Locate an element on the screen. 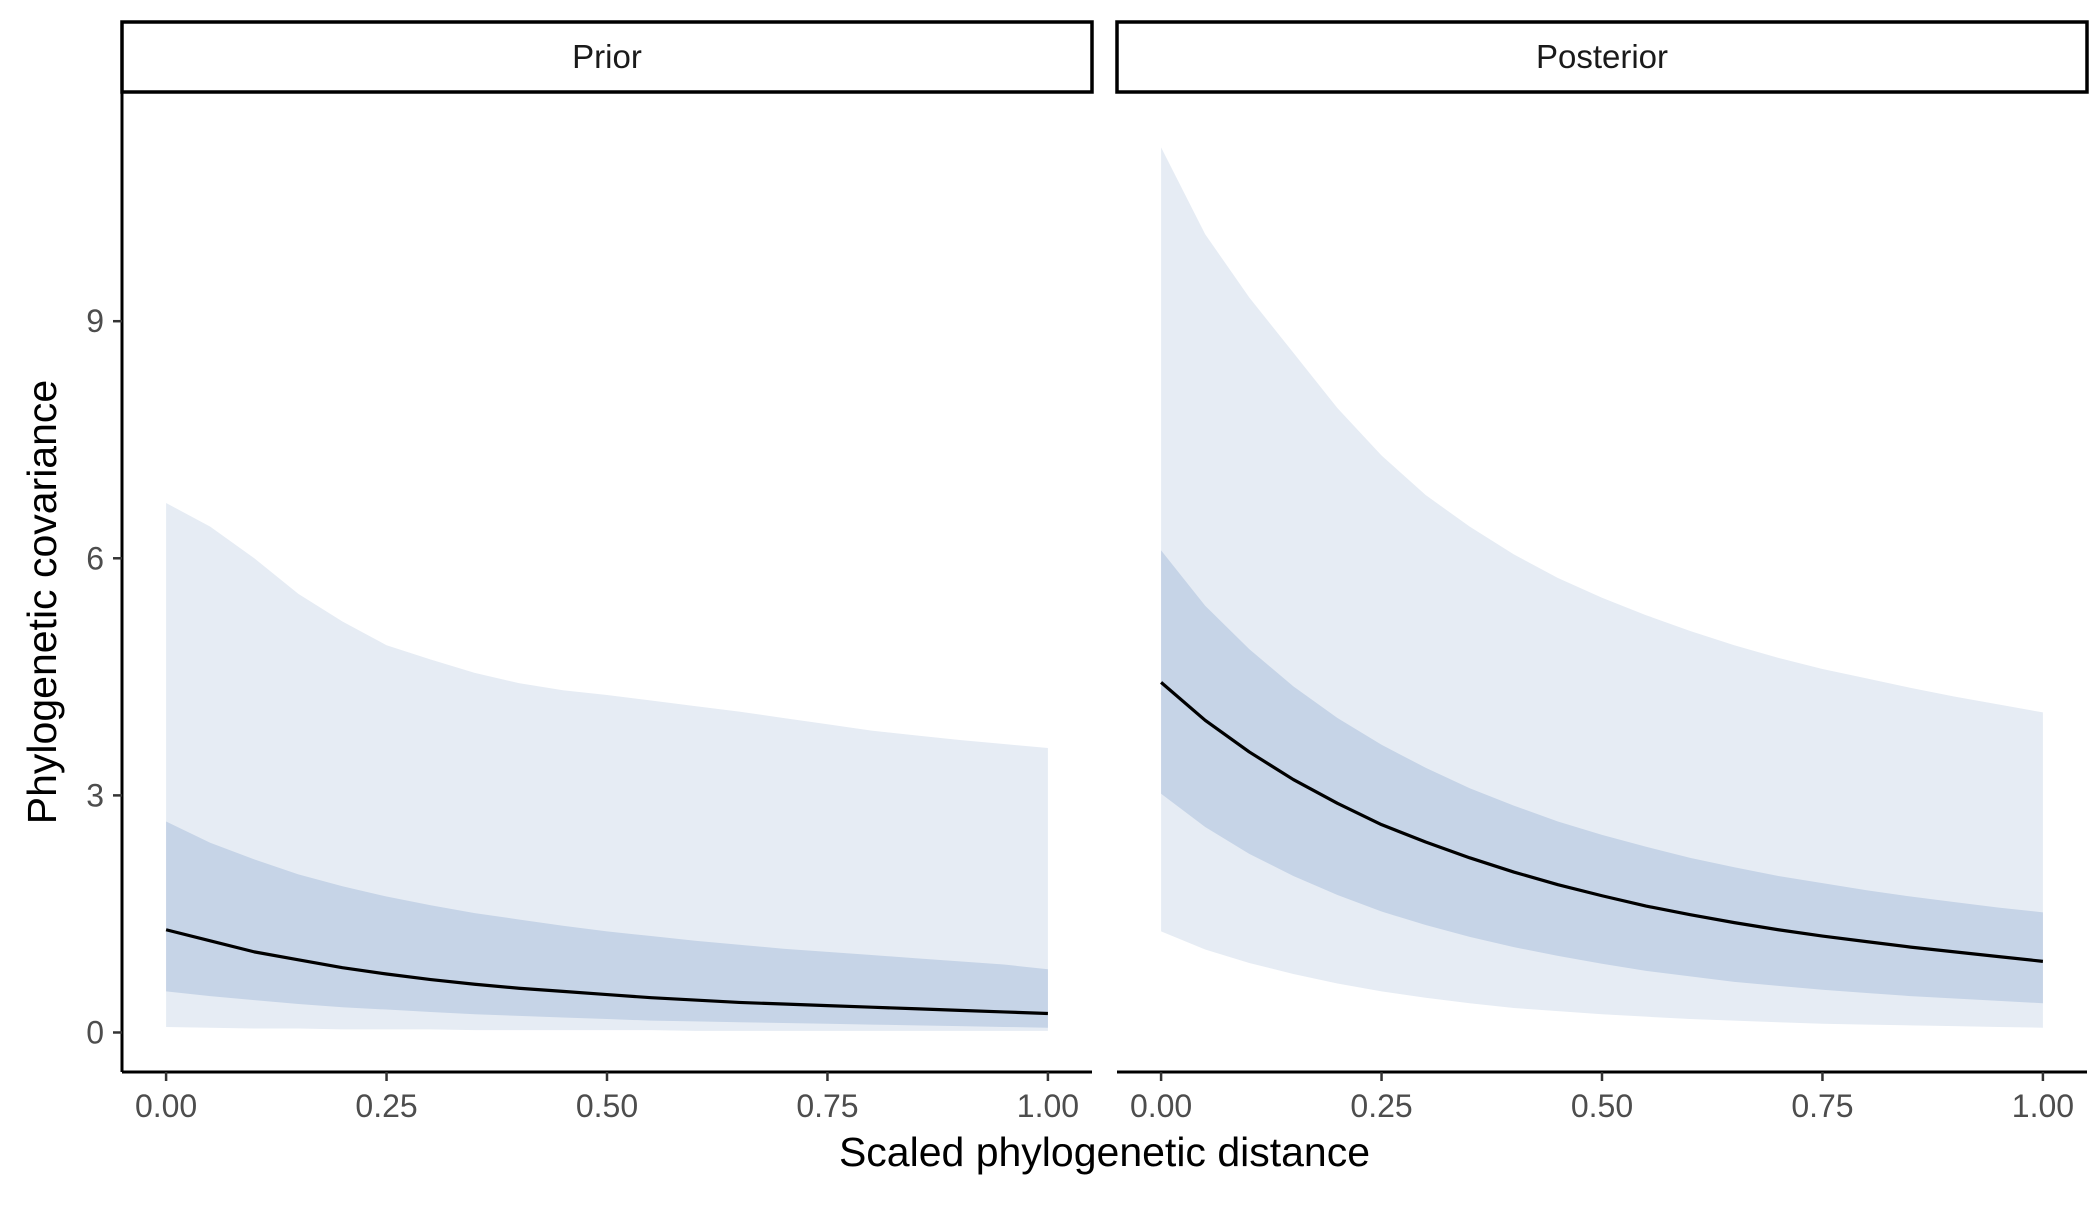  x-tick-label-prior: 0.75 is located at coordinates (827, 1106).